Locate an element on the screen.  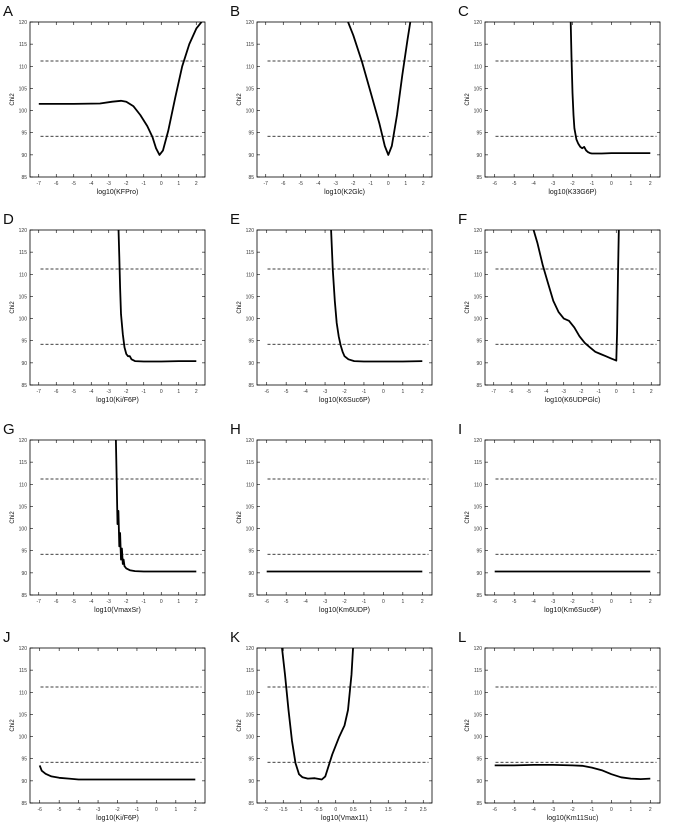
panel-letter: D is located at coordinates (8, 219).